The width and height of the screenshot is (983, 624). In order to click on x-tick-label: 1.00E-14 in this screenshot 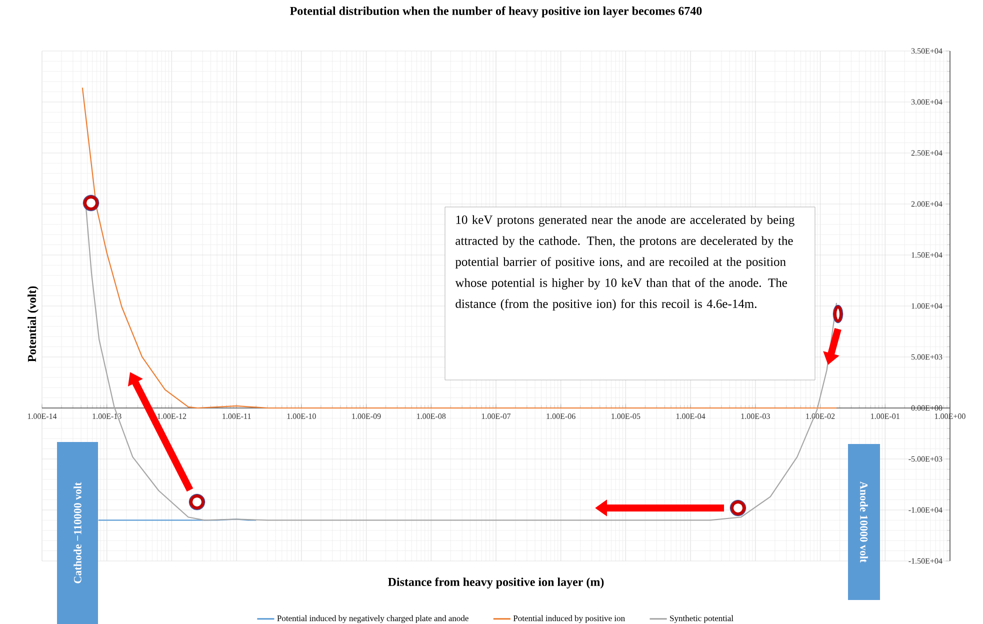, I will do `click(42, 416)`.